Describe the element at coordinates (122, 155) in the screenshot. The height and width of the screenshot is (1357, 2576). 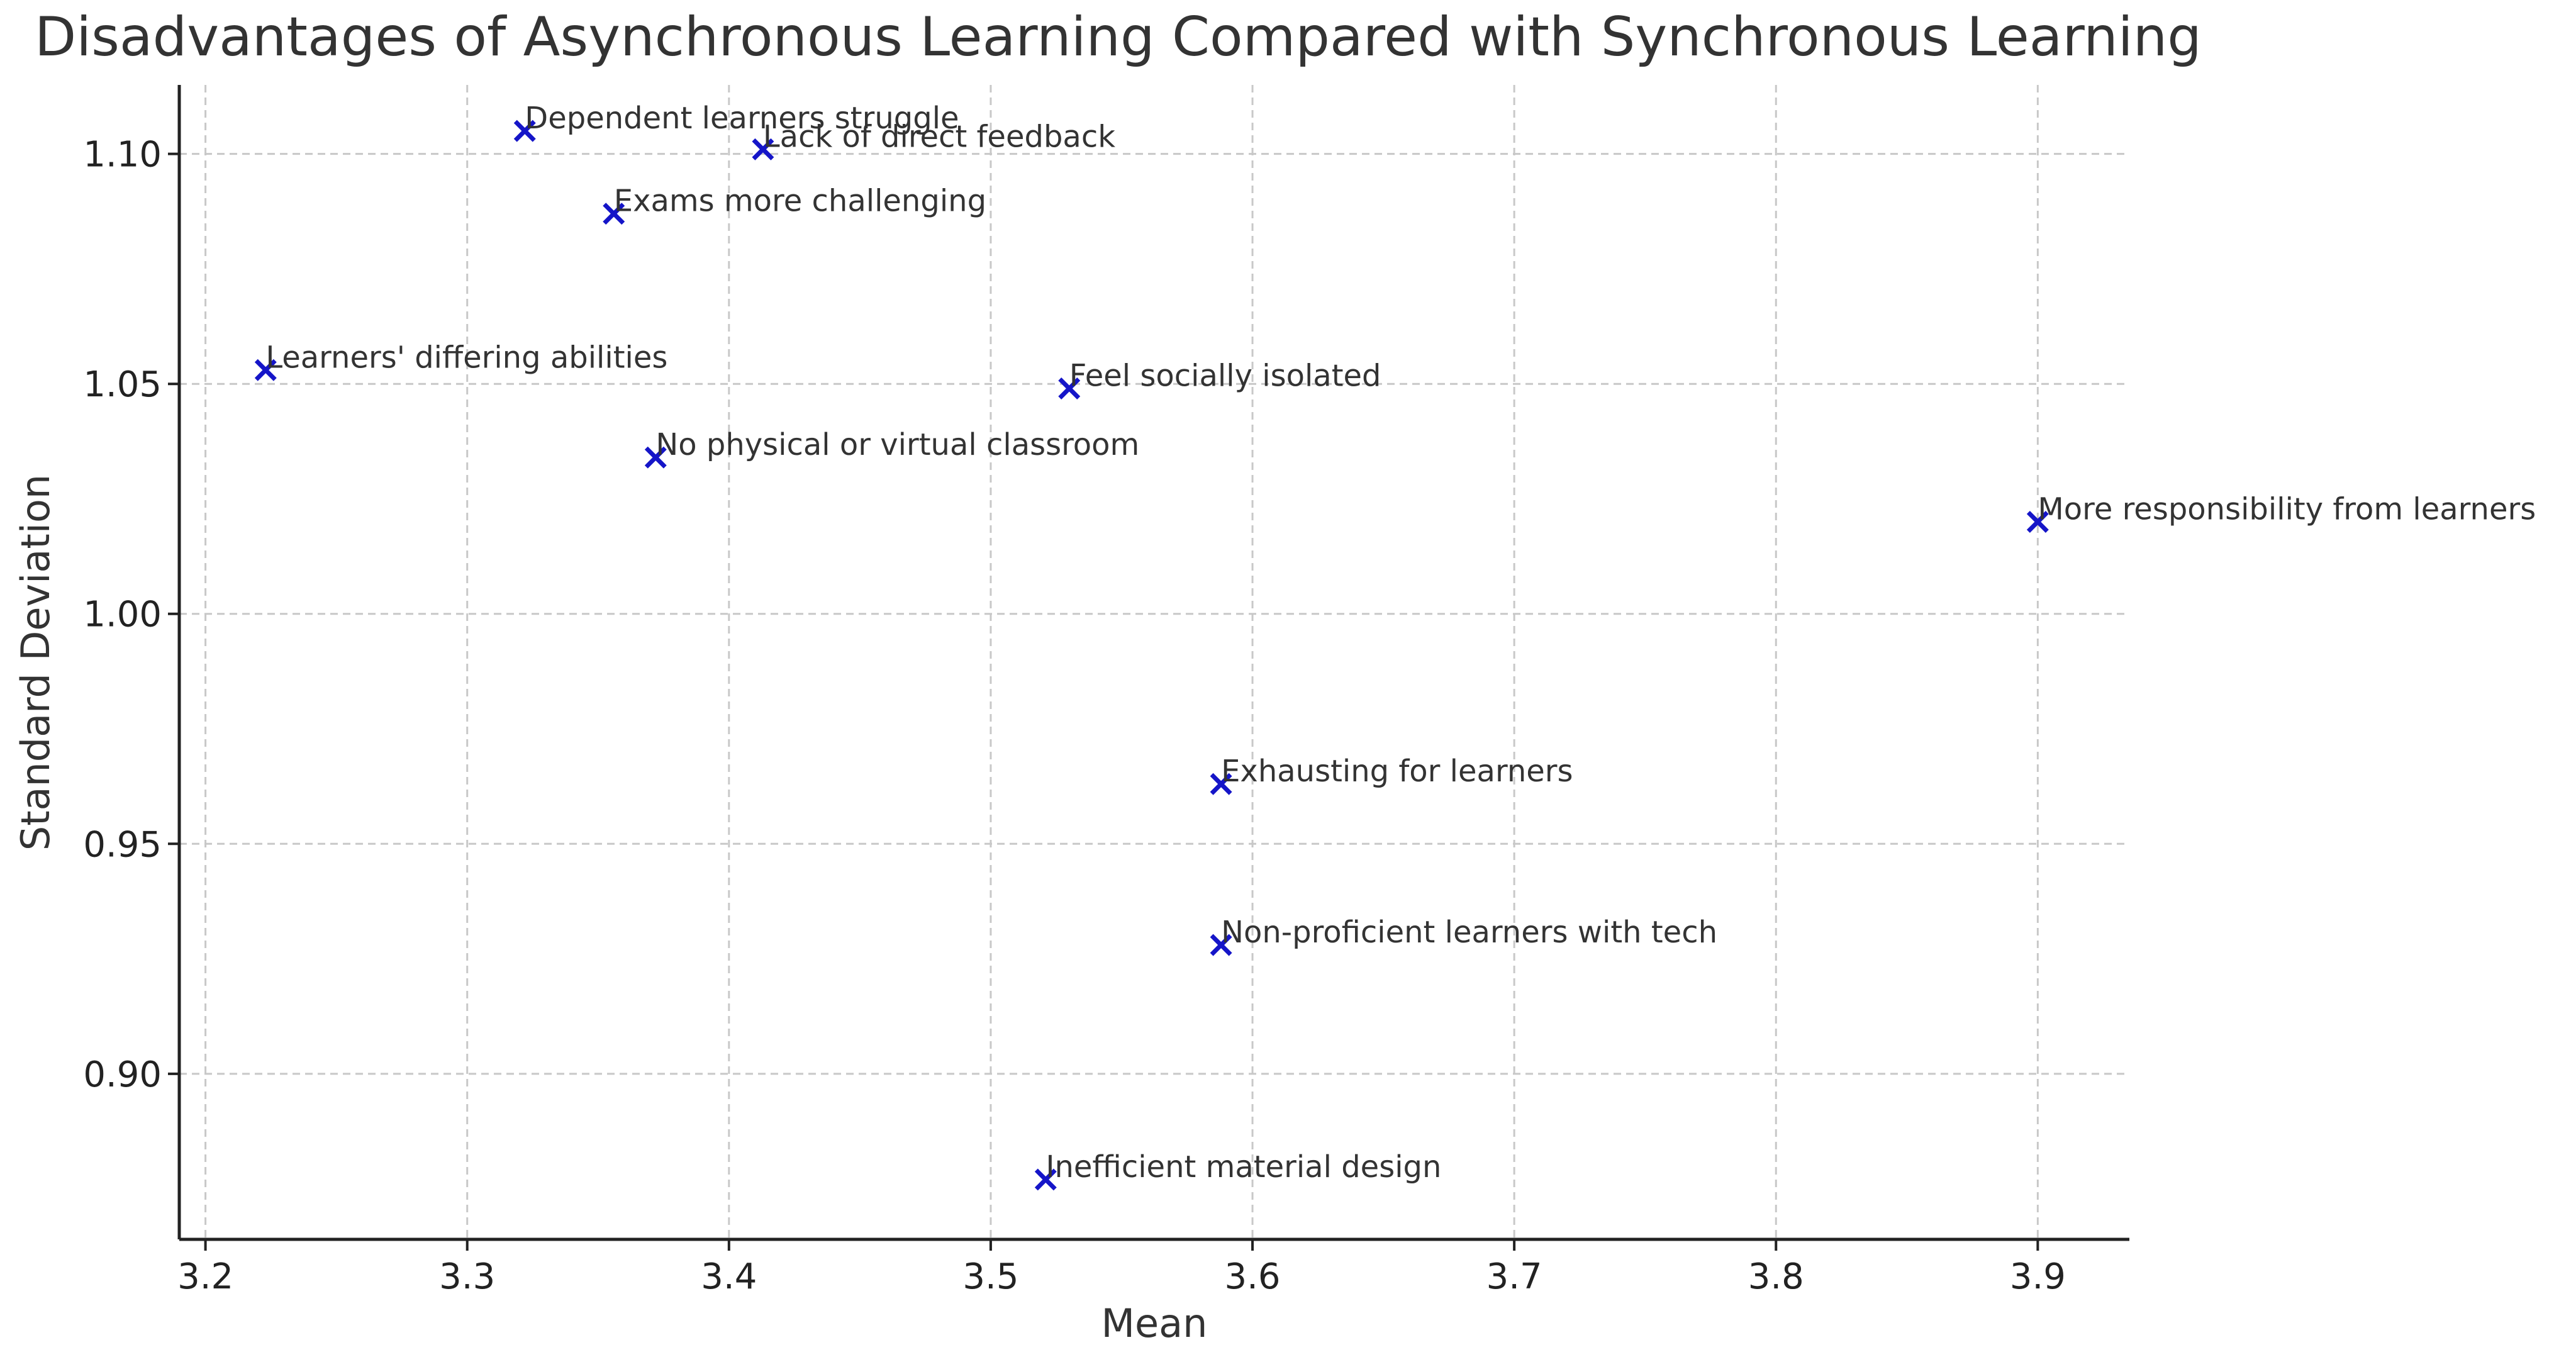
I see `y-tick-label: 1.10` at that location.